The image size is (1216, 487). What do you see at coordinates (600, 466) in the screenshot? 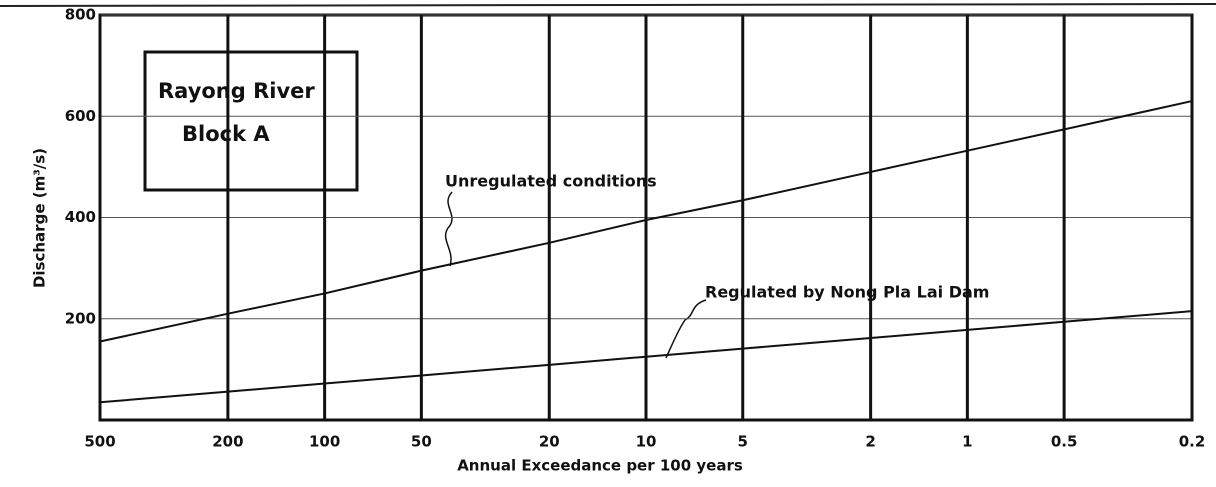
I see `x-axis-label: Annual Exceedance per 100 years` at bounding box center [600, 466].